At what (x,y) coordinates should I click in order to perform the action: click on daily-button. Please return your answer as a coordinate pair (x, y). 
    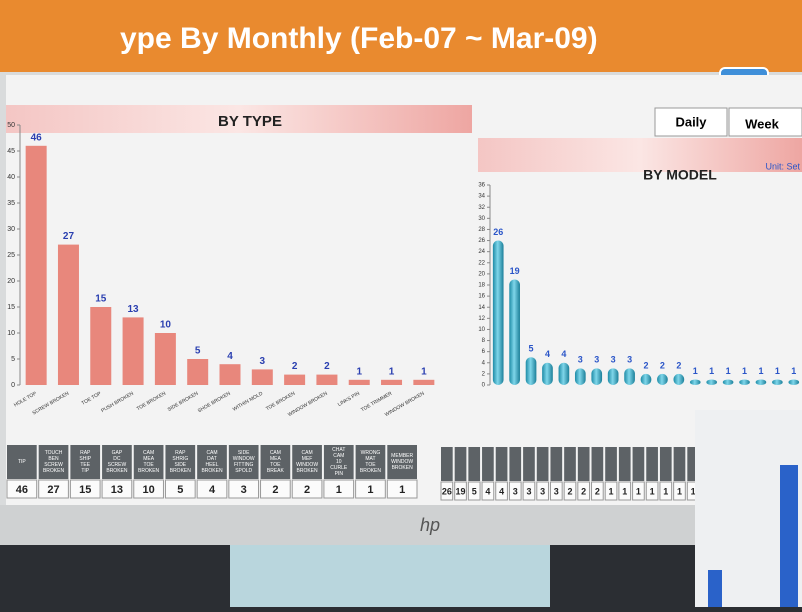
    Looking at the image, I should click on (691, 122).